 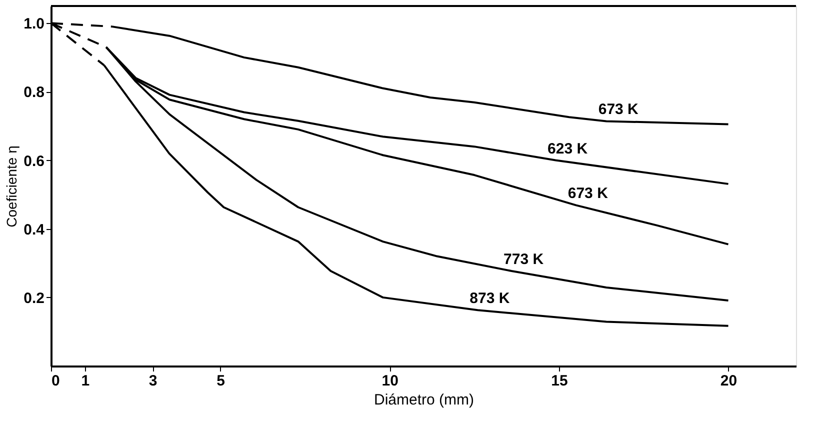 I want to click on annotation: 623 K, so click(x=568, y=149).